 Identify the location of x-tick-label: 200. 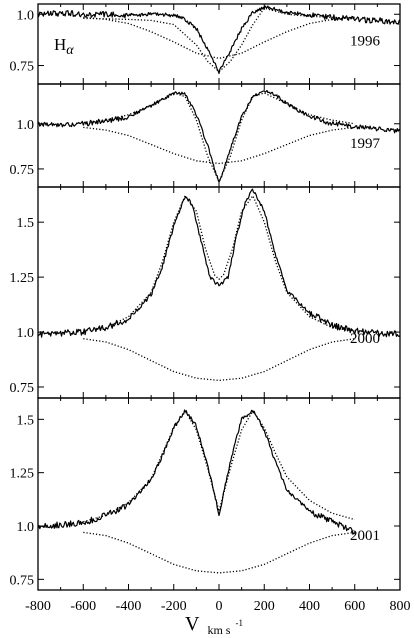
(264, 606).